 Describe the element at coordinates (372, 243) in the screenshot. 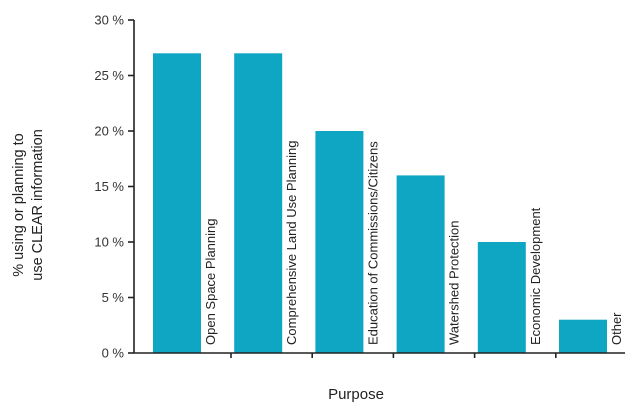

I see `bar-category-label: Education of Commissions/Citizens` at that location.